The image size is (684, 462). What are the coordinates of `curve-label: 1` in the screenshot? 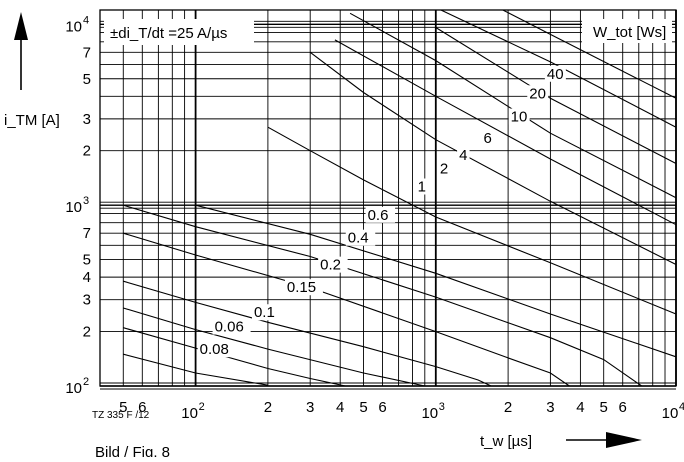 It's located at (422, 186).